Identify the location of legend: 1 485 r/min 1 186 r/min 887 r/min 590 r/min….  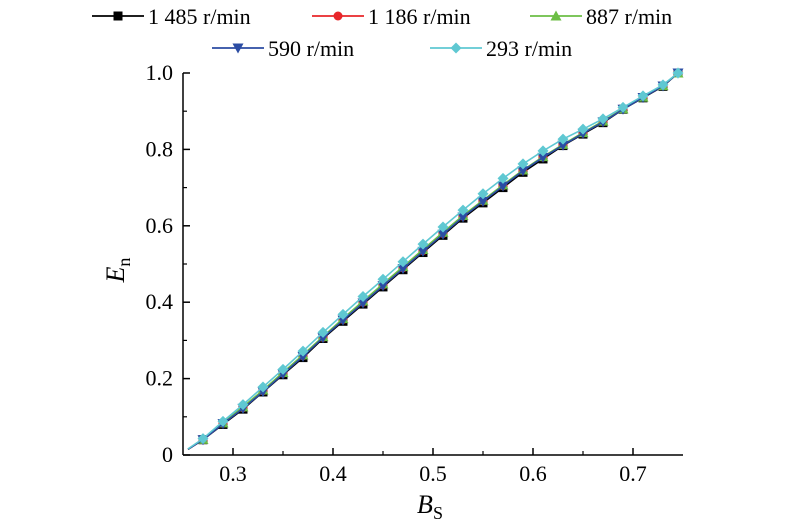
(382, 32).